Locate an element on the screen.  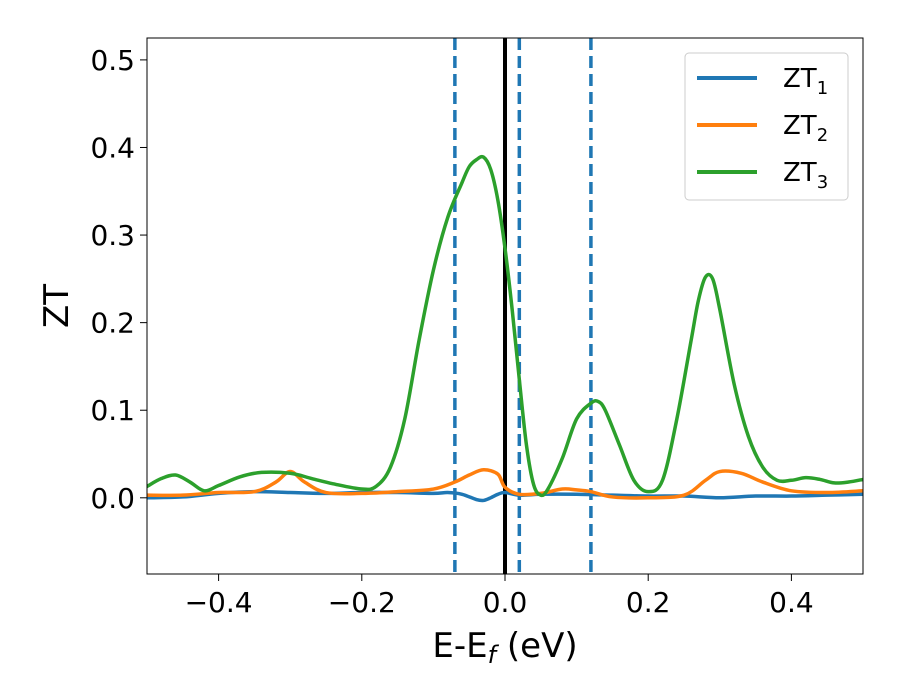
y-tick-label: 0.0 is located at coordinates (112, 498).